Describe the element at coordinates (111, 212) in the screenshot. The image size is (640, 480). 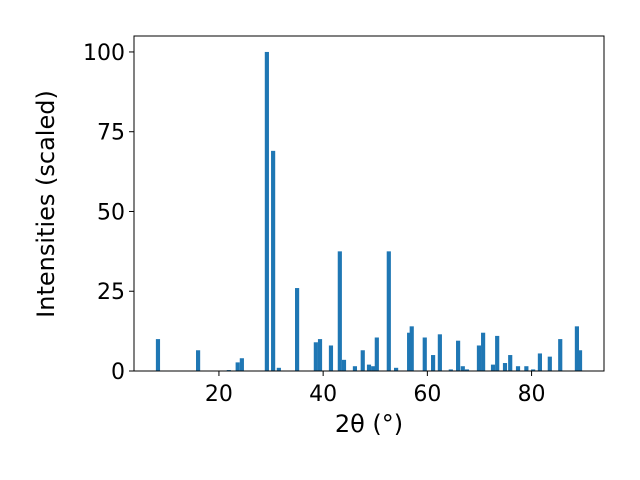
I see `y-tick-label: 50` at that location.